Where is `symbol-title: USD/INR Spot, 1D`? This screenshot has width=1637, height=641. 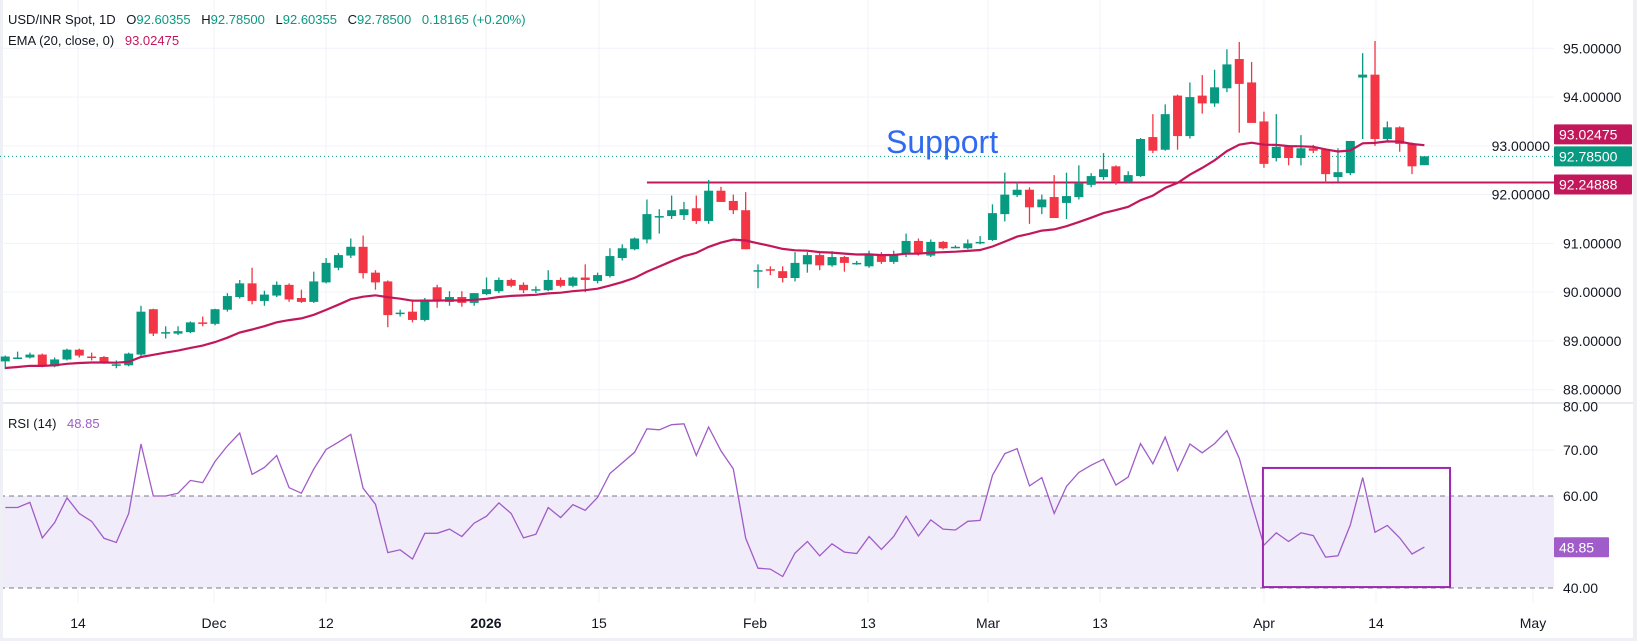 symbol-title: USD/INR Spot, 1D is located at coordinates (62, 19).